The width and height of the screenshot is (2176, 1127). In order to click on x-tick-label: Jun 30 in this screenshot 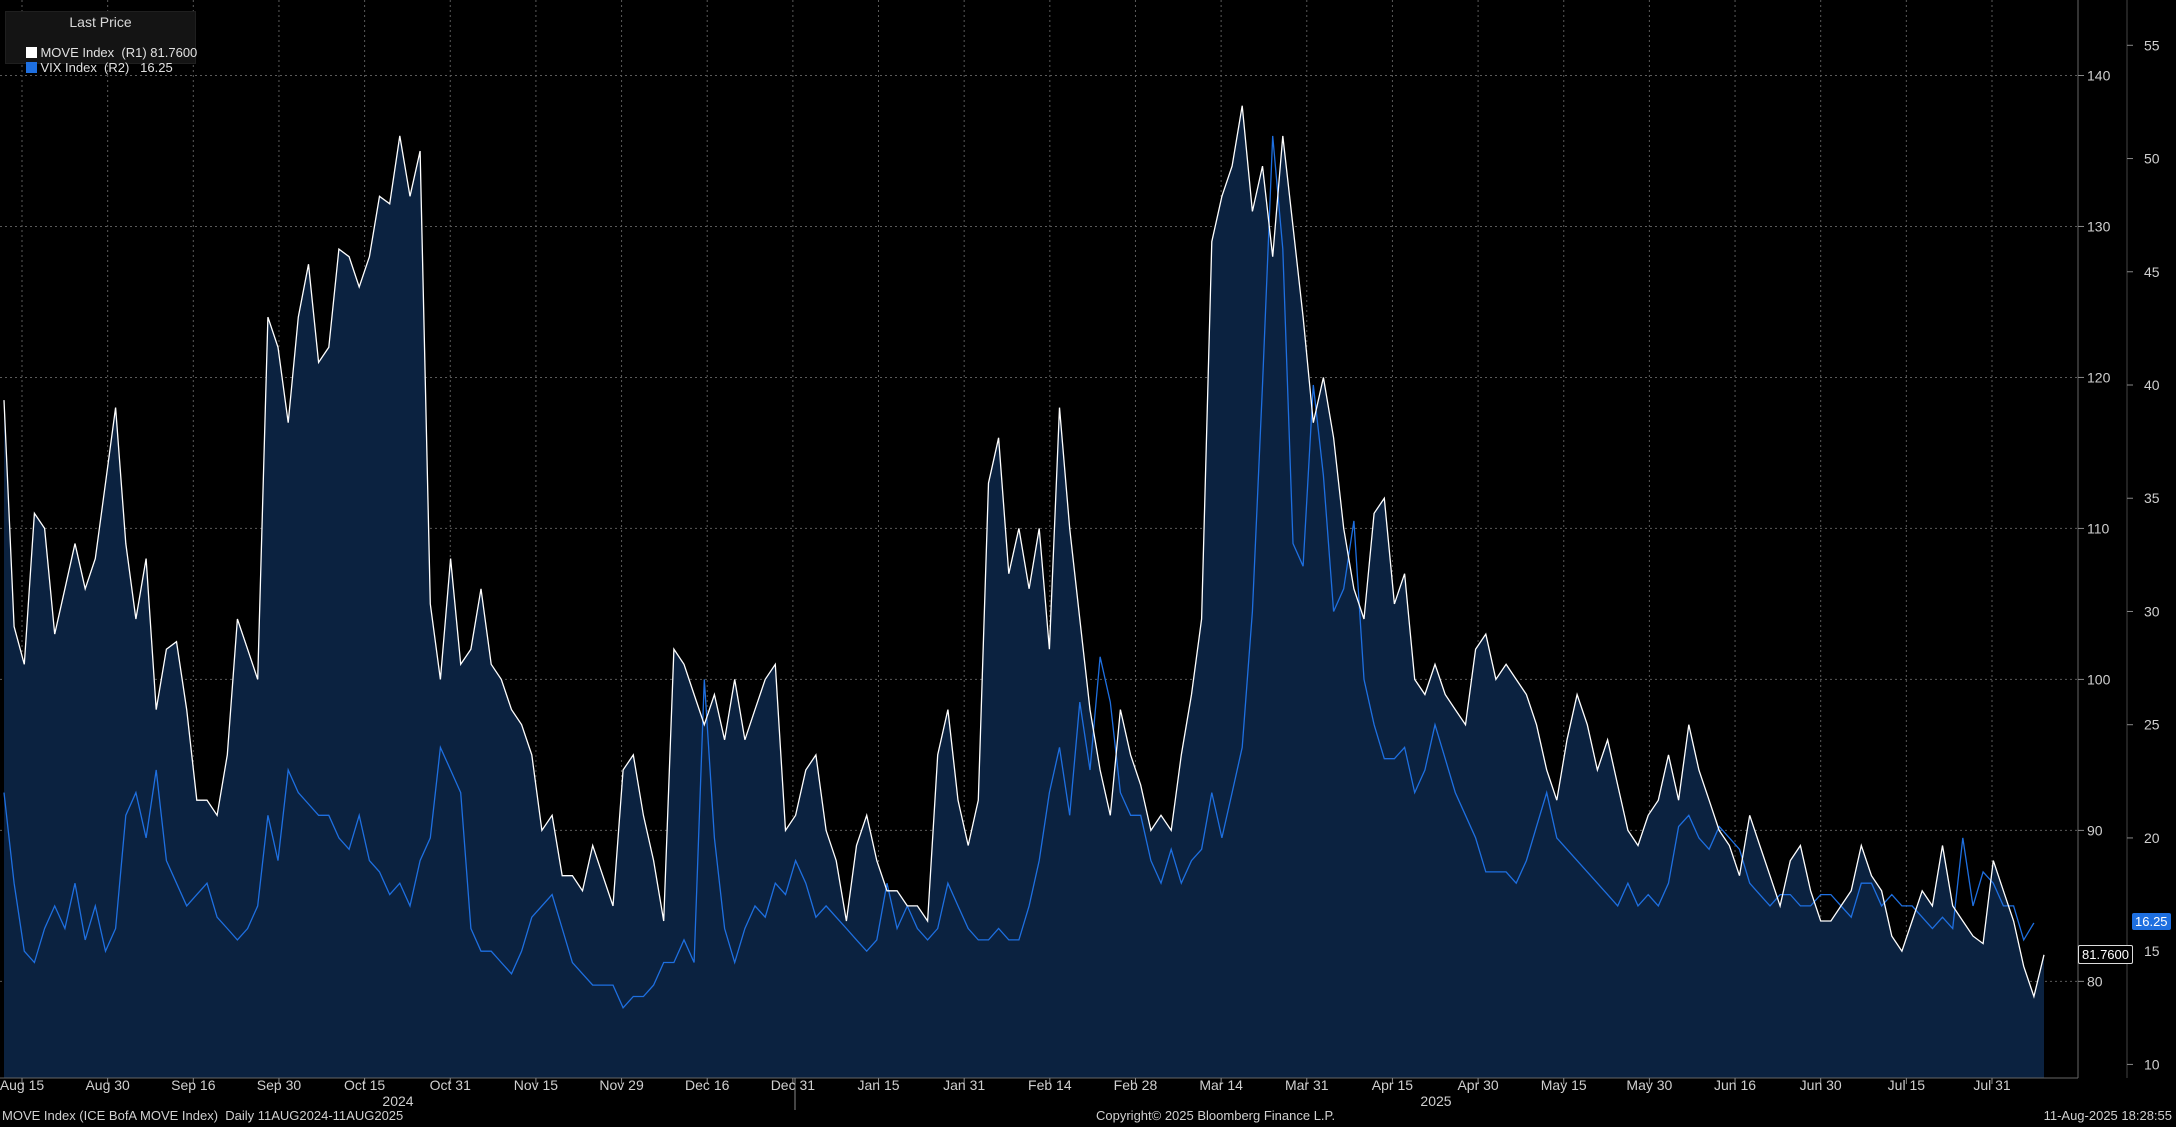, I will do `click(1821, 1085)`.